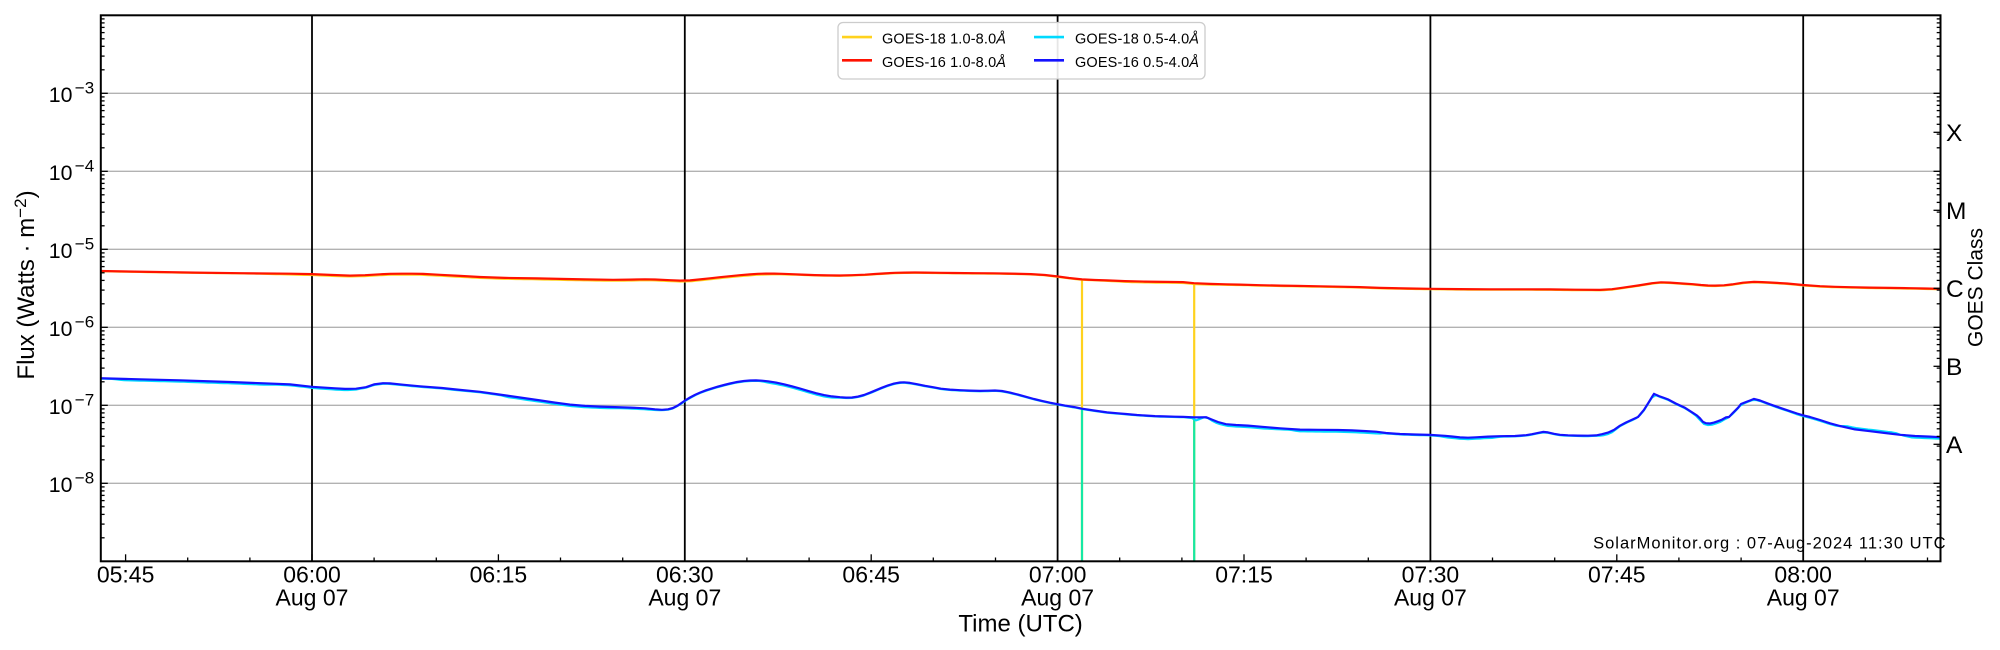 This screenshot has width=2000, height=650. What do you see at coordinates (944, 62) in the screenshot?
I see `svg-text: GOES-16 1.0-8.0Å` at bounding box center [944, 62].